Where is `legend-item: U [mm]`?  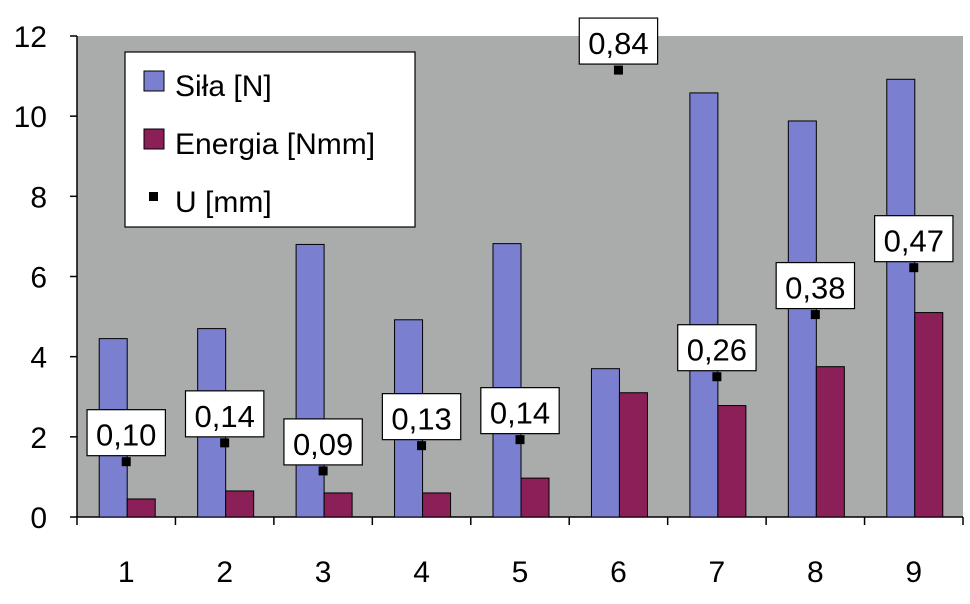
legend-item: U [mm] is located at coordinates (210, 202).